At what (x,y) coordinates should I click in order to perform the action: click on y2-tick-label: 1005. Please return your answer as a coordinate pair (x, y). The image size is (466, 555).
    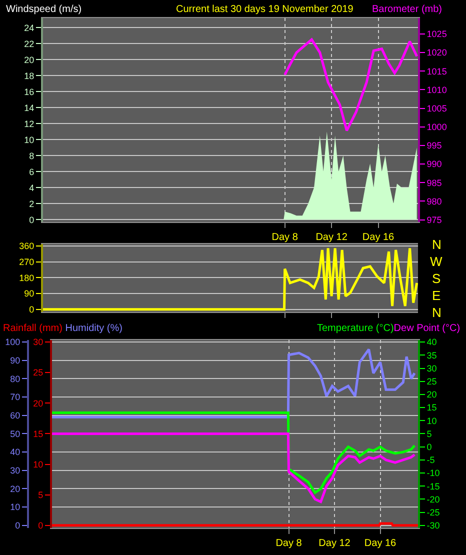
    Looking at the image, I should click on (436, 108).